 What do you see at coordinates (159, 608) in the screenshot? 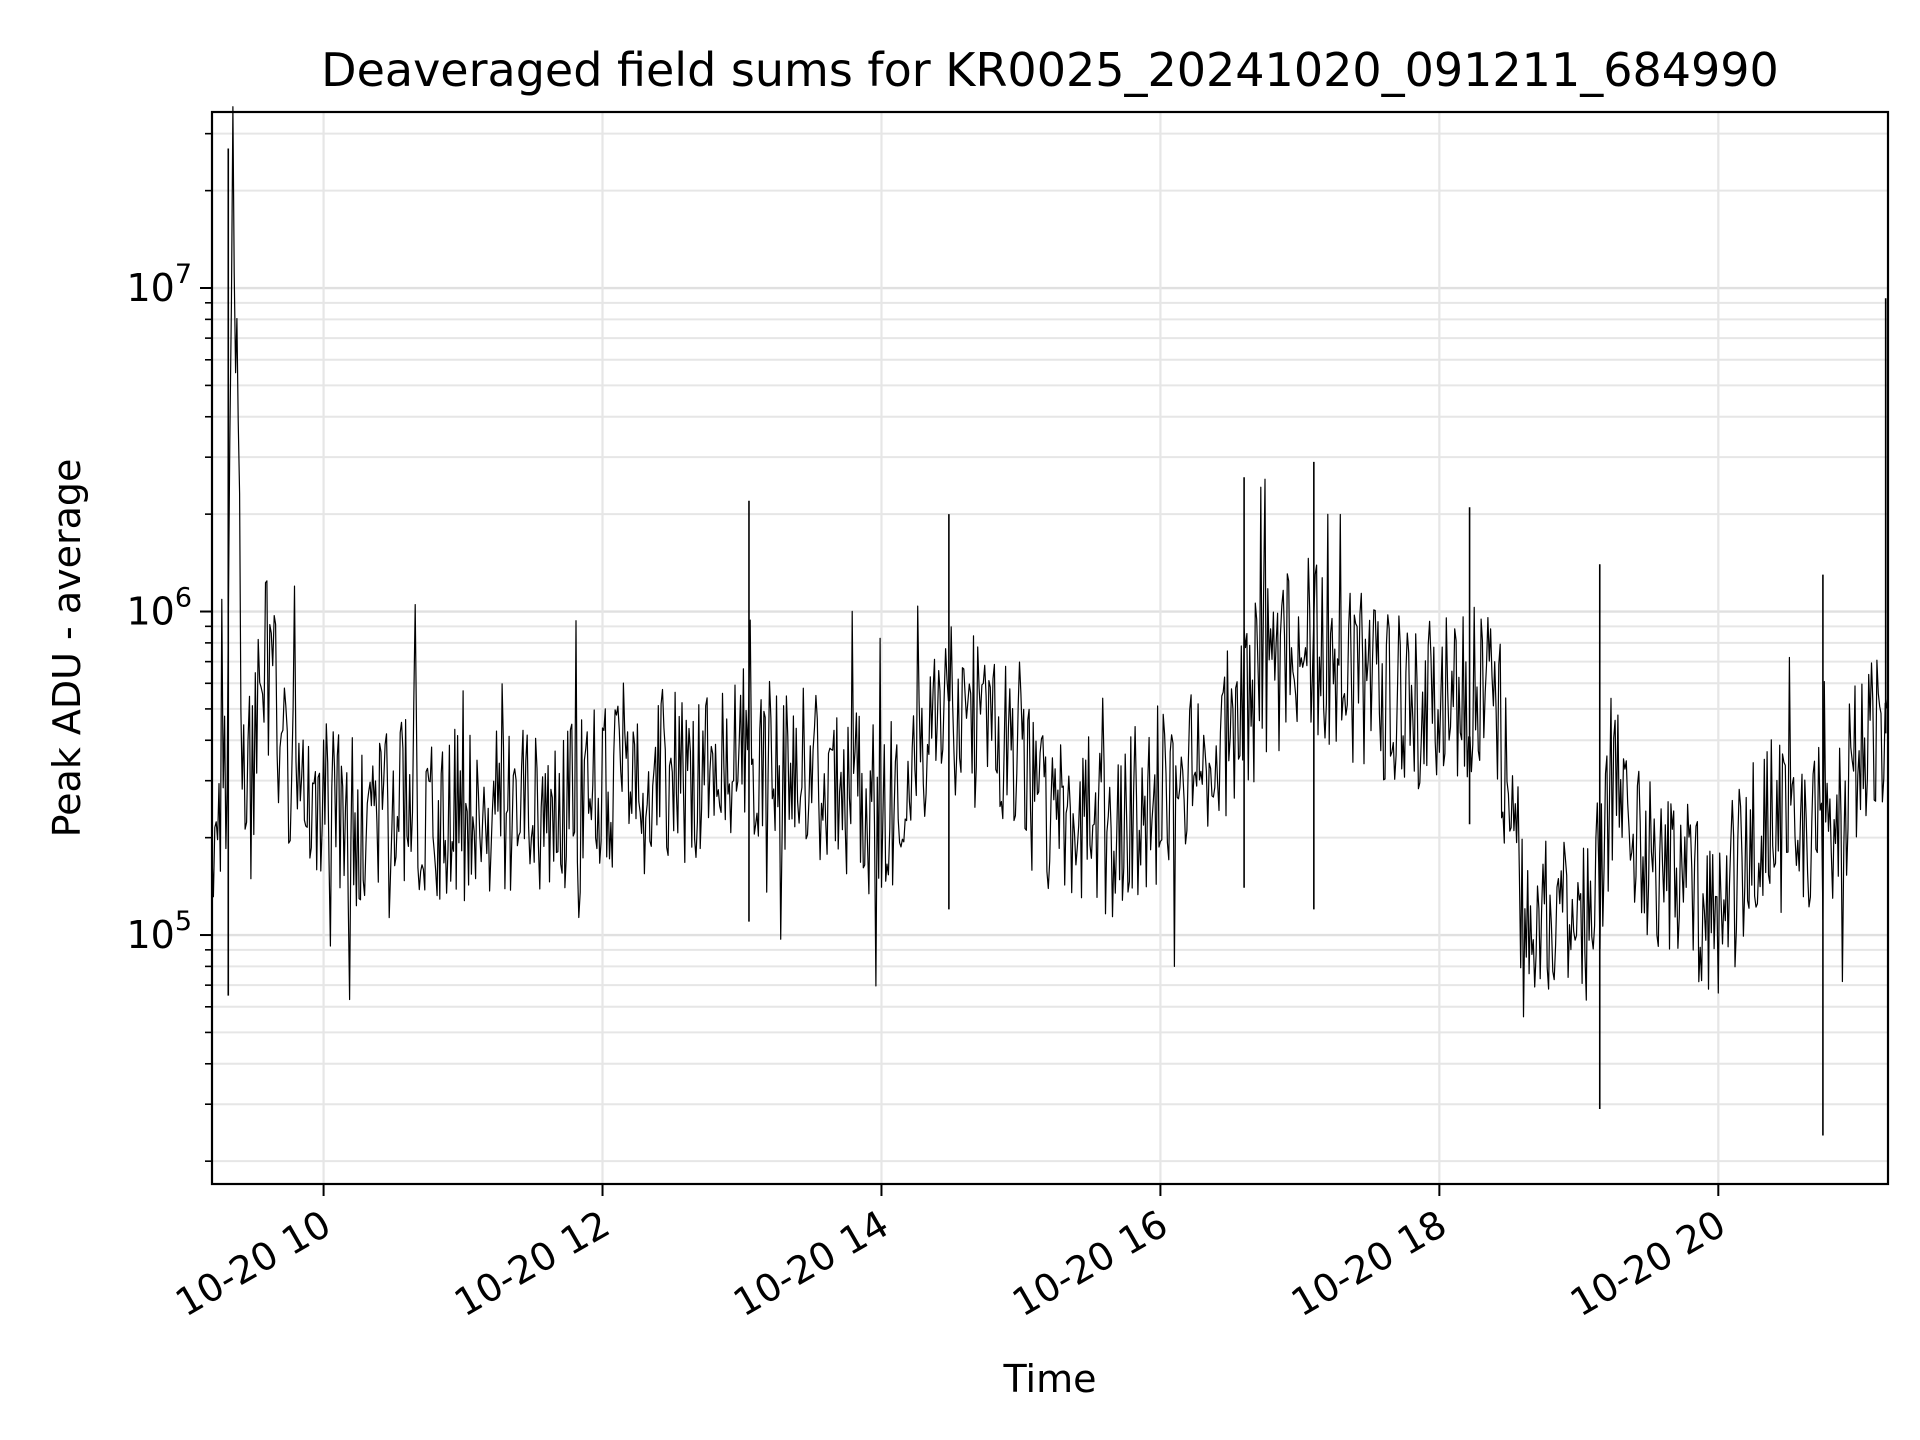
I see `y-tick-label: 10⁶` at bounding box center [159, 608].